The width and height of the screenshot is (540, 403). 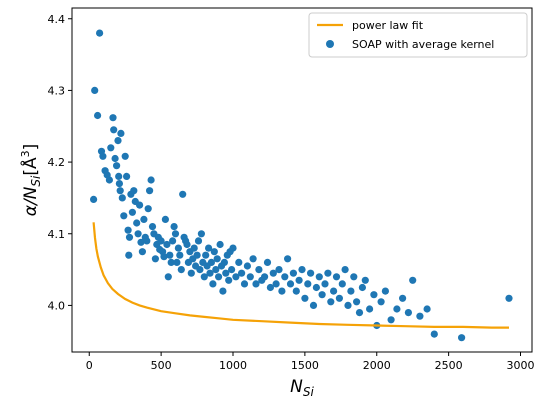 I want to click on x-axis: 0 500 1000 1500 2000 2500 3000, so click(x=310, y=362).